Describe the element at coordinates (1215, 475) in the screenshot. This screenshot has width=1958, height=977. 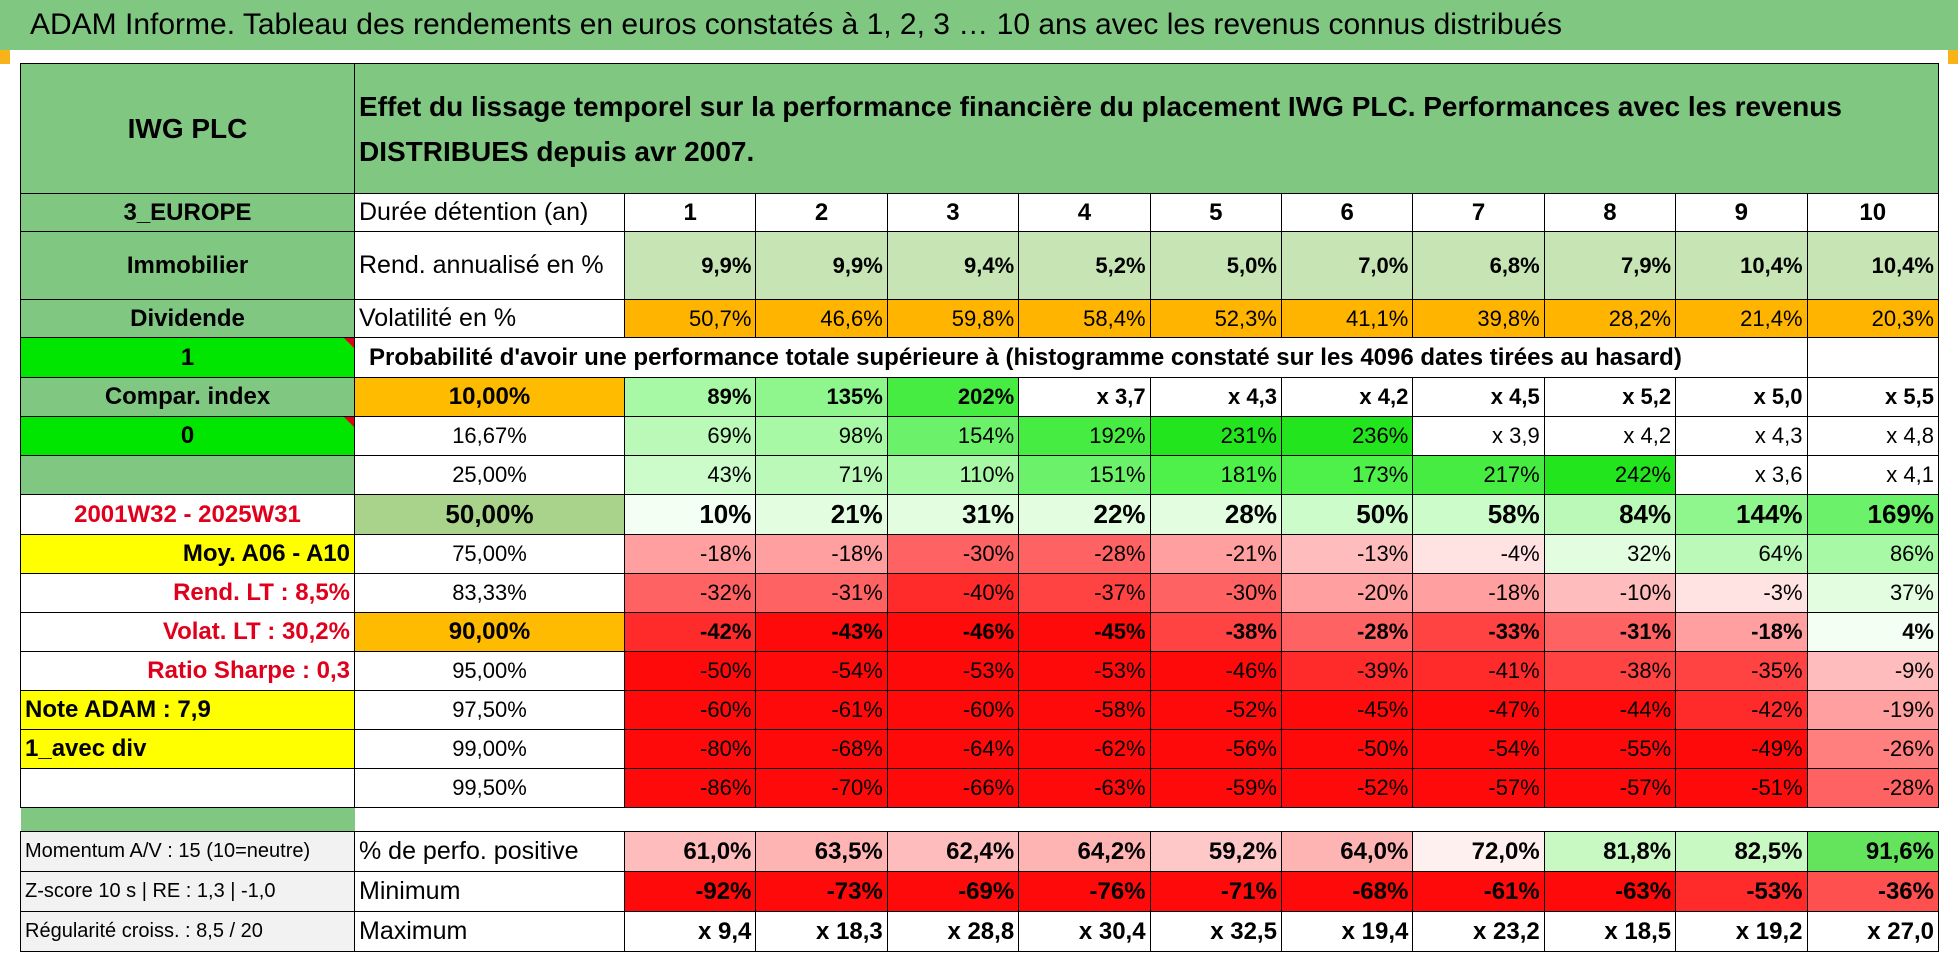
I see `probability-cell: 181%` at that location.